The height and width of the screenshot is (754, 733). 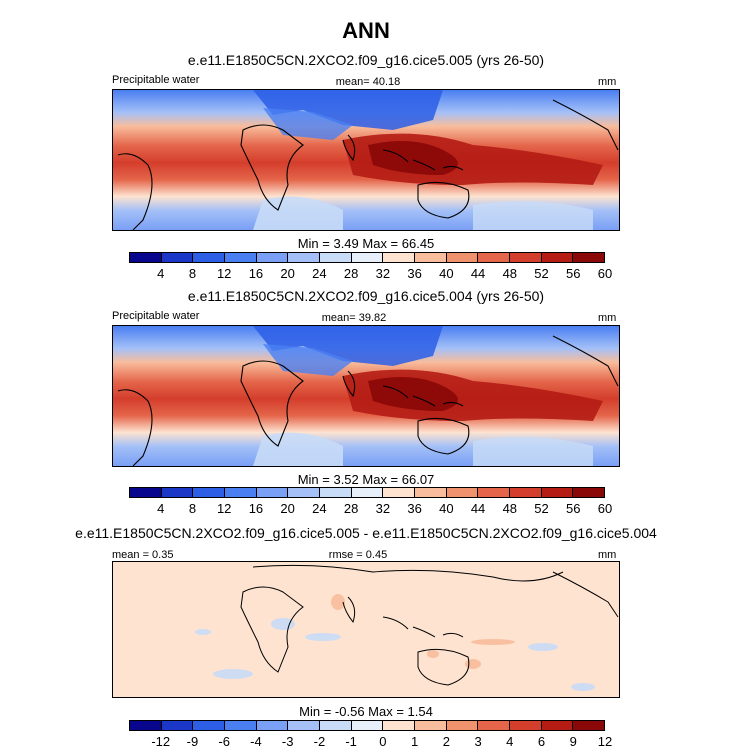 I want to click on panel2-minmax: Min = 3.52 Max = 66.07, so click(x=366, y=479).